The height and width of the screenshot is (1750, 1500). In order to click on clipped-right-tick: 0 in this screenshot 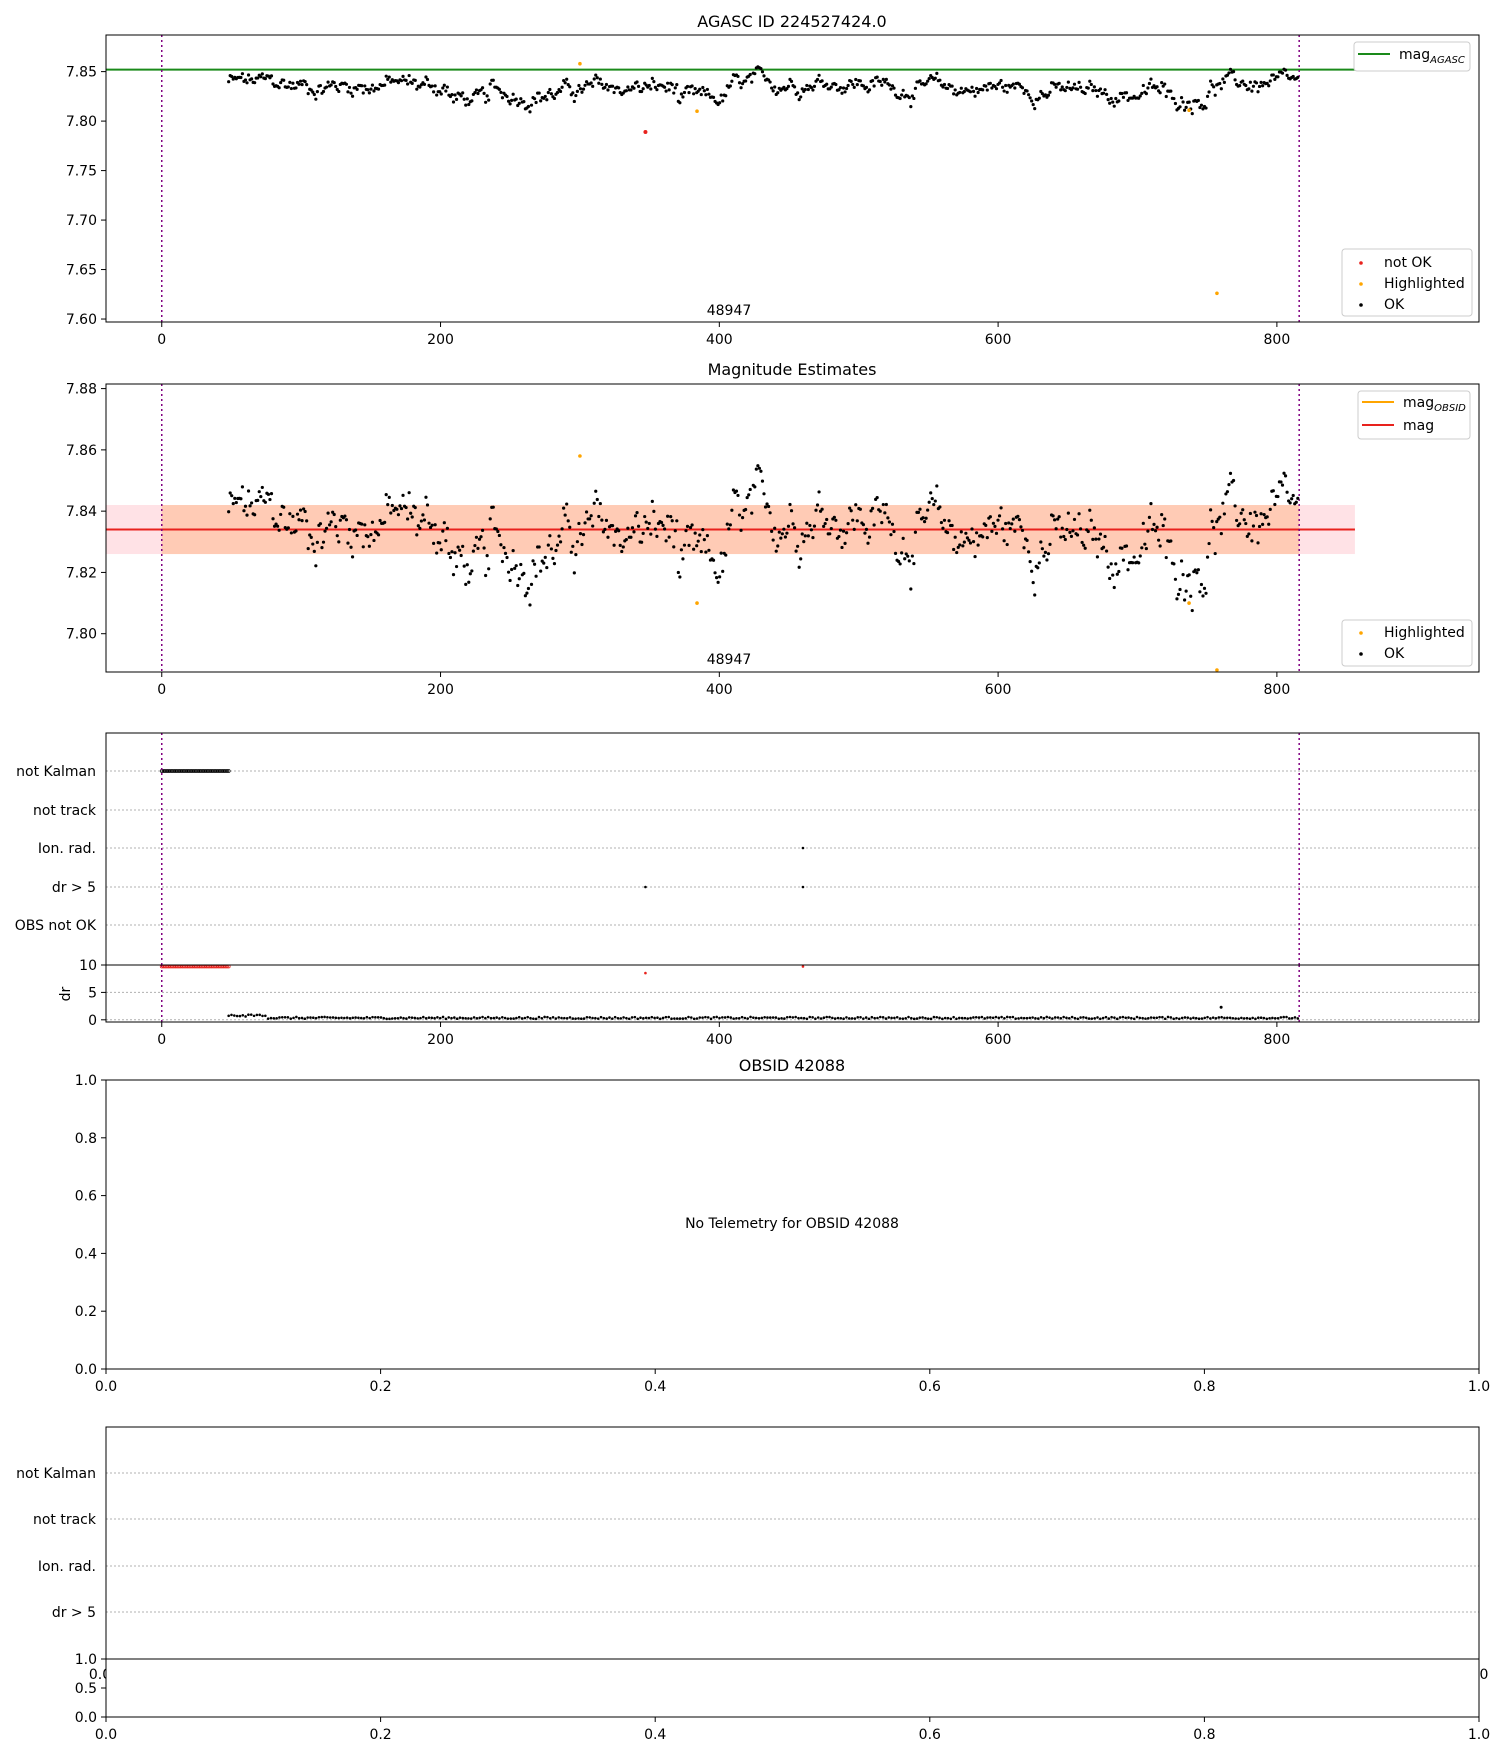, I will do `click(1484, 1675)`.